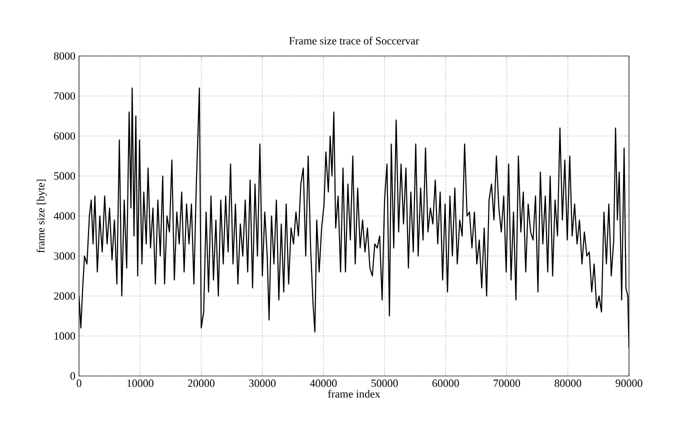  Describe the element at coordinates (65, 136) in the screenshot. I see `y-tick-label: 6000` at that location.